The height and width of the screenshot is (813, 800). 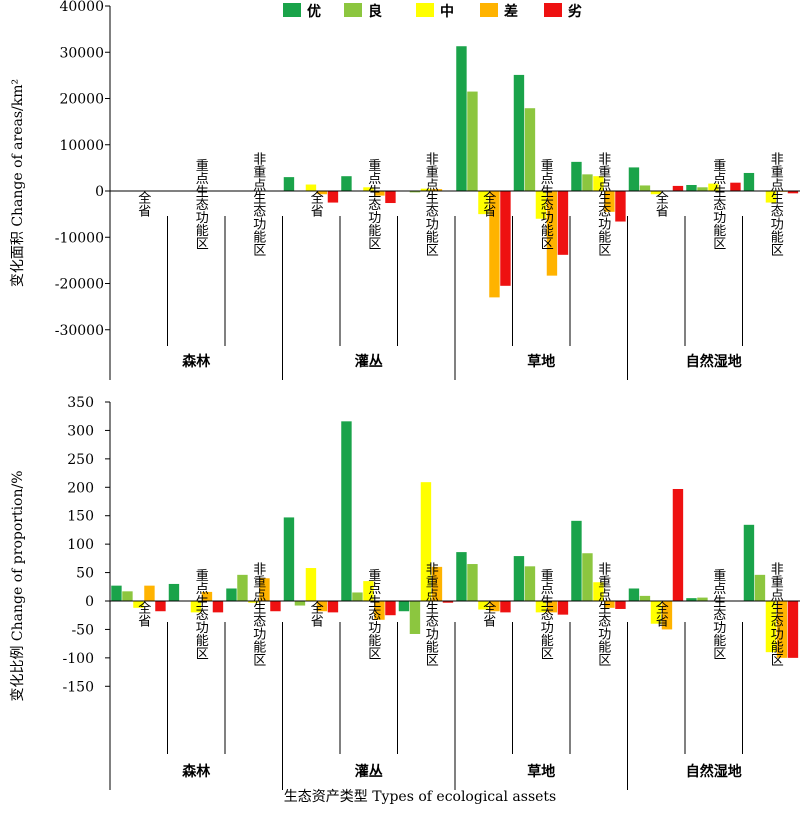 I want to click on bar-0-s4-c10, so click(x=735, y=186).